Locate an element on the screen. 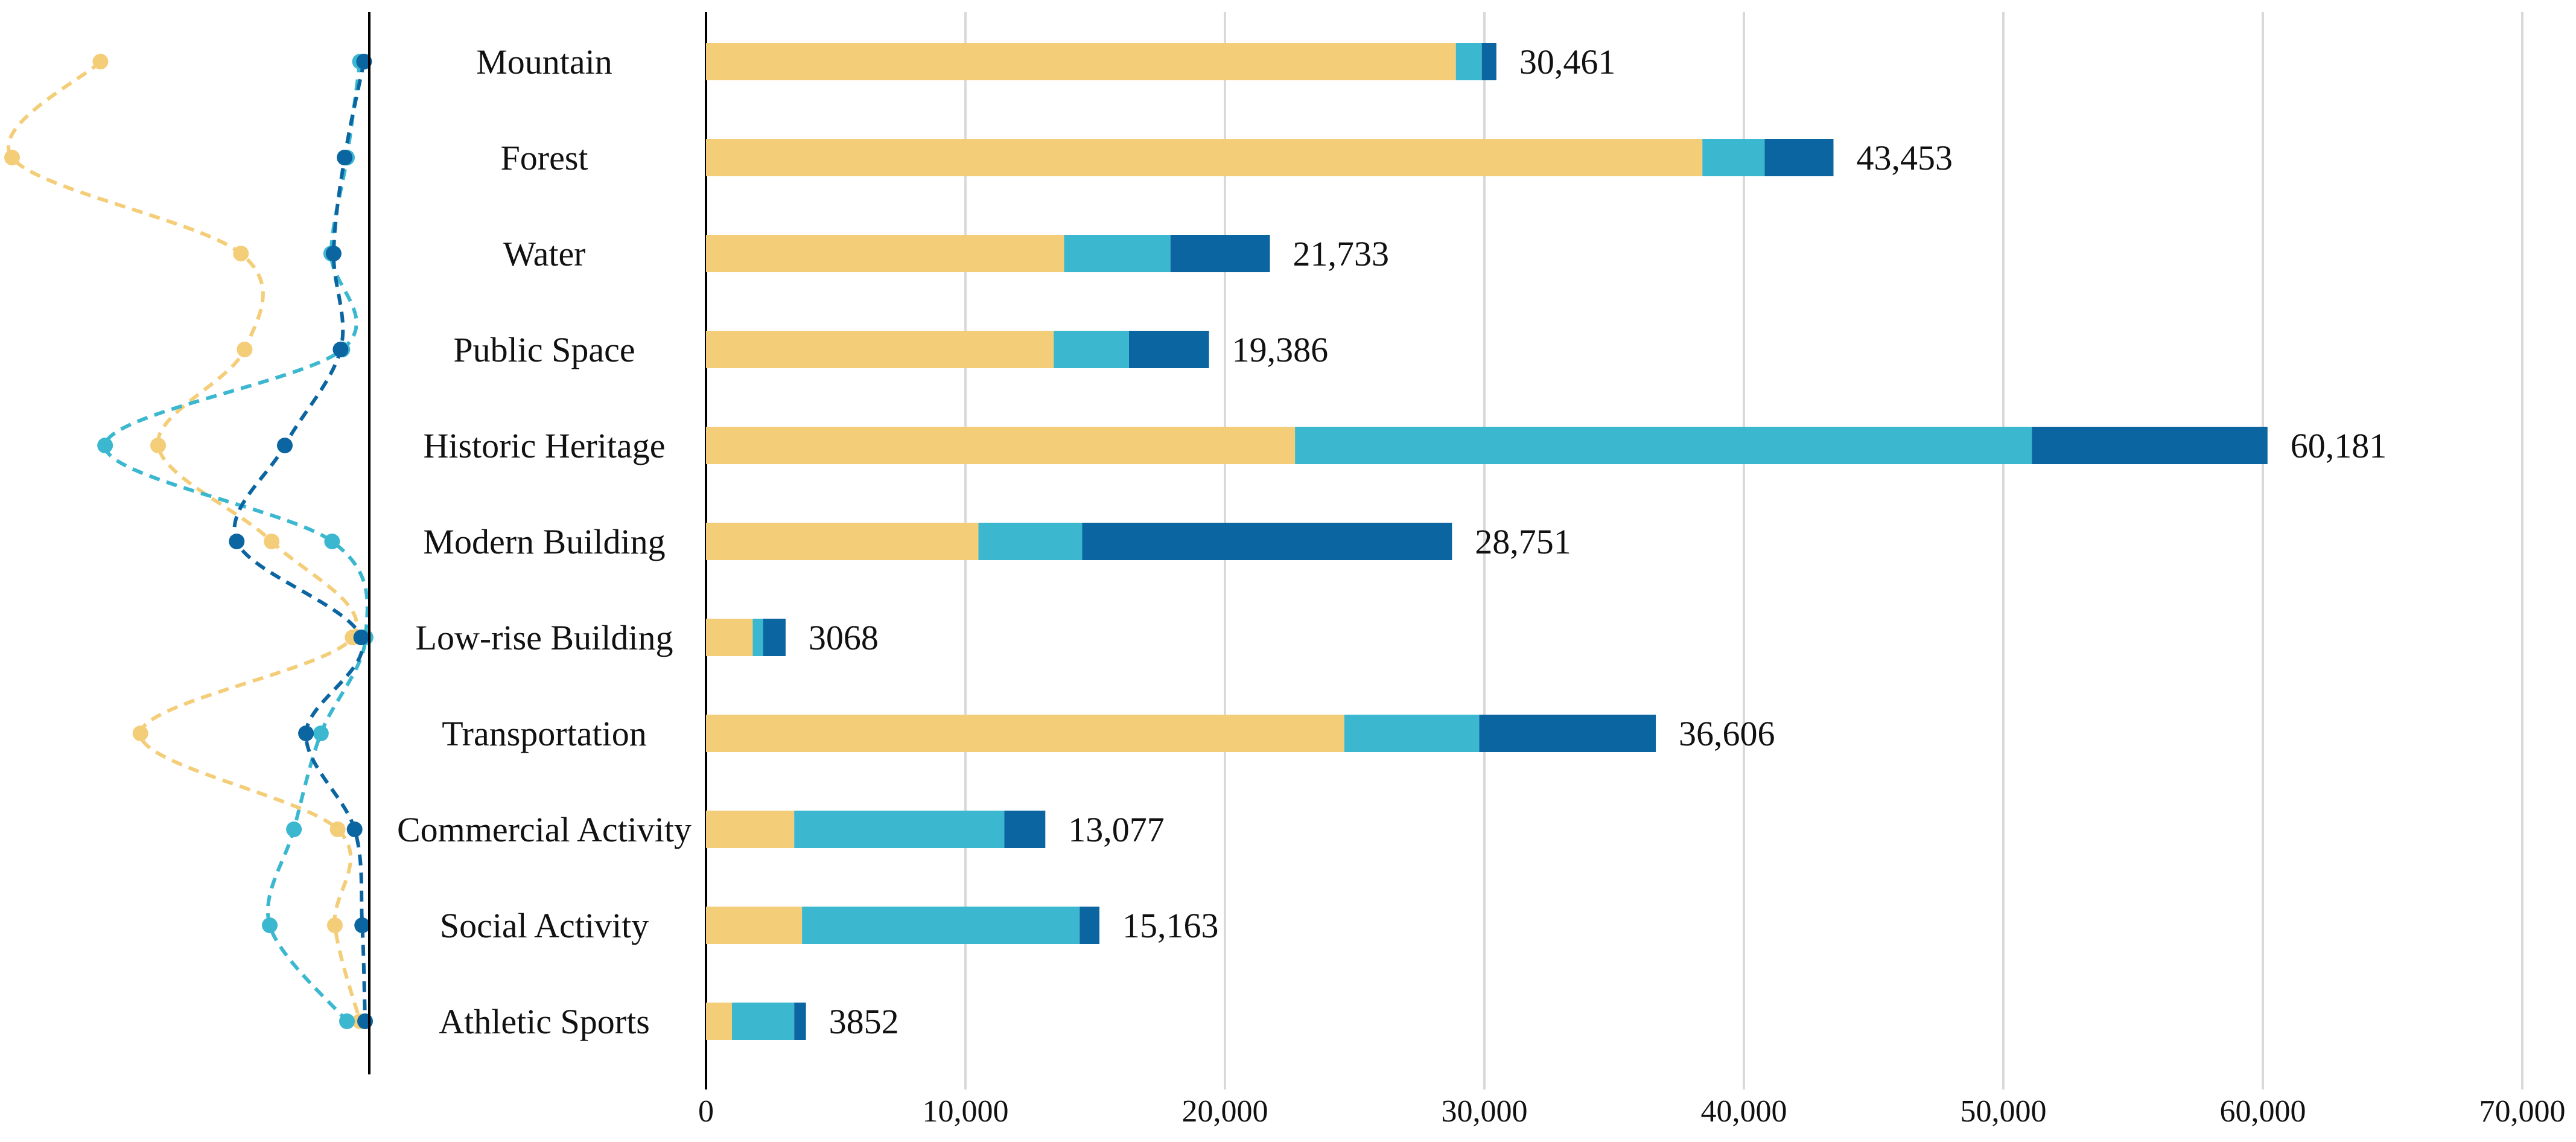 This screenshot has height=1142, width=2576. category-label: Social Activity is located at coordinates (544, 925).